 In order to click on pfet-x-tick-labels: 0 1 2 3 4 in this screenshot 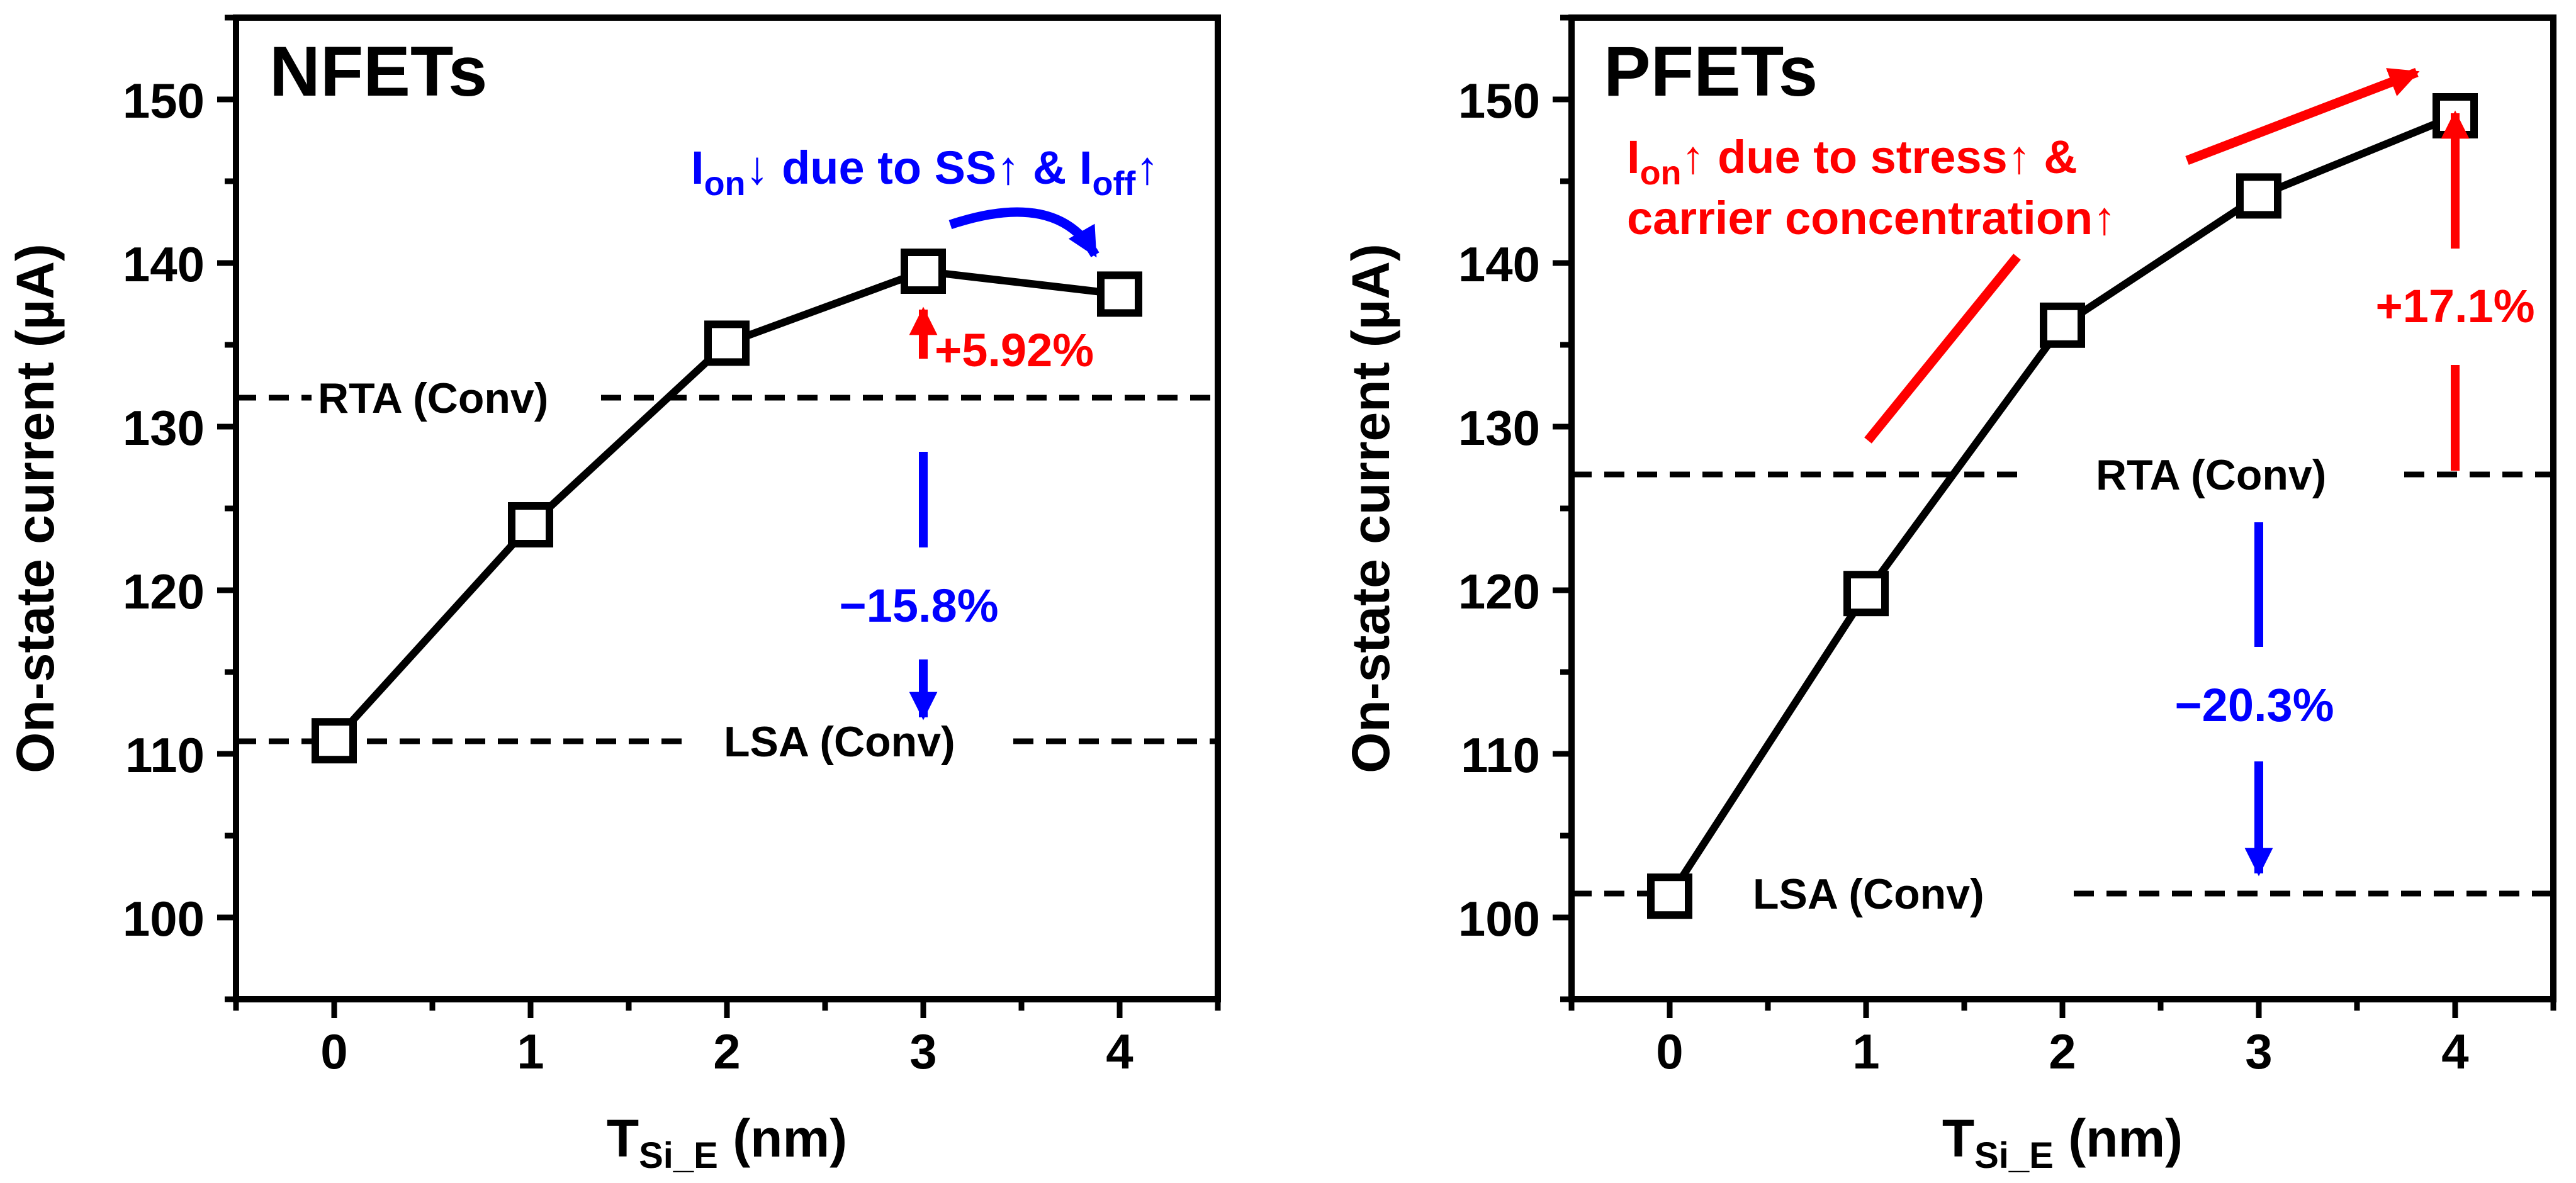, I will do `click(2062, 1051)`.